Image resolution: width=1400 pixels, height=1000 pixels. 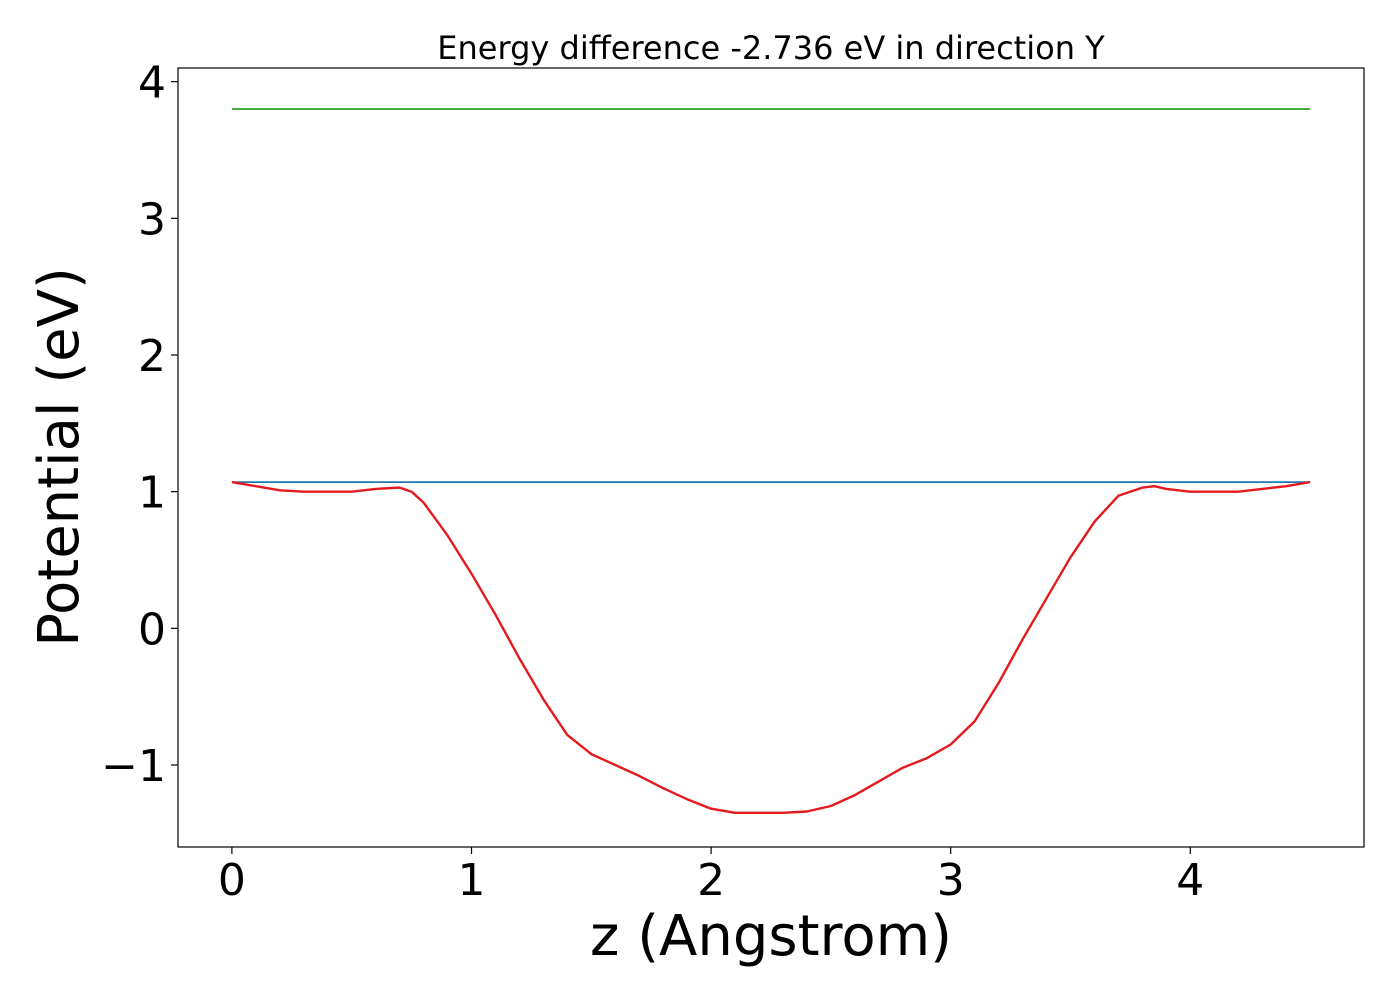 What do you see at coordinates (133, 766) in the screenshot?
I see `y-tick-label: −1` at bounding box center [133, 766].